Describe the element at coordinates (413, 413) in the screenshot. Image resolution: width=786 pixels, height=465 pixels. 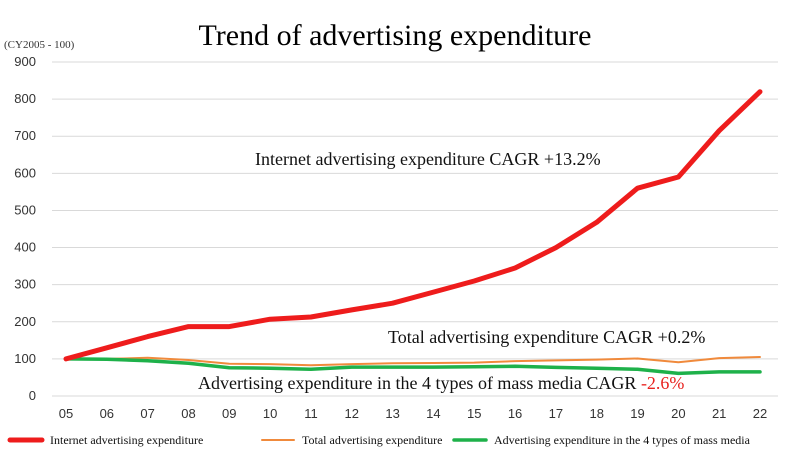
I see `x-axis: 05 06 07 08 09 10 11 12 13 14 15 16 17 18 19 20 21 22` at that location.